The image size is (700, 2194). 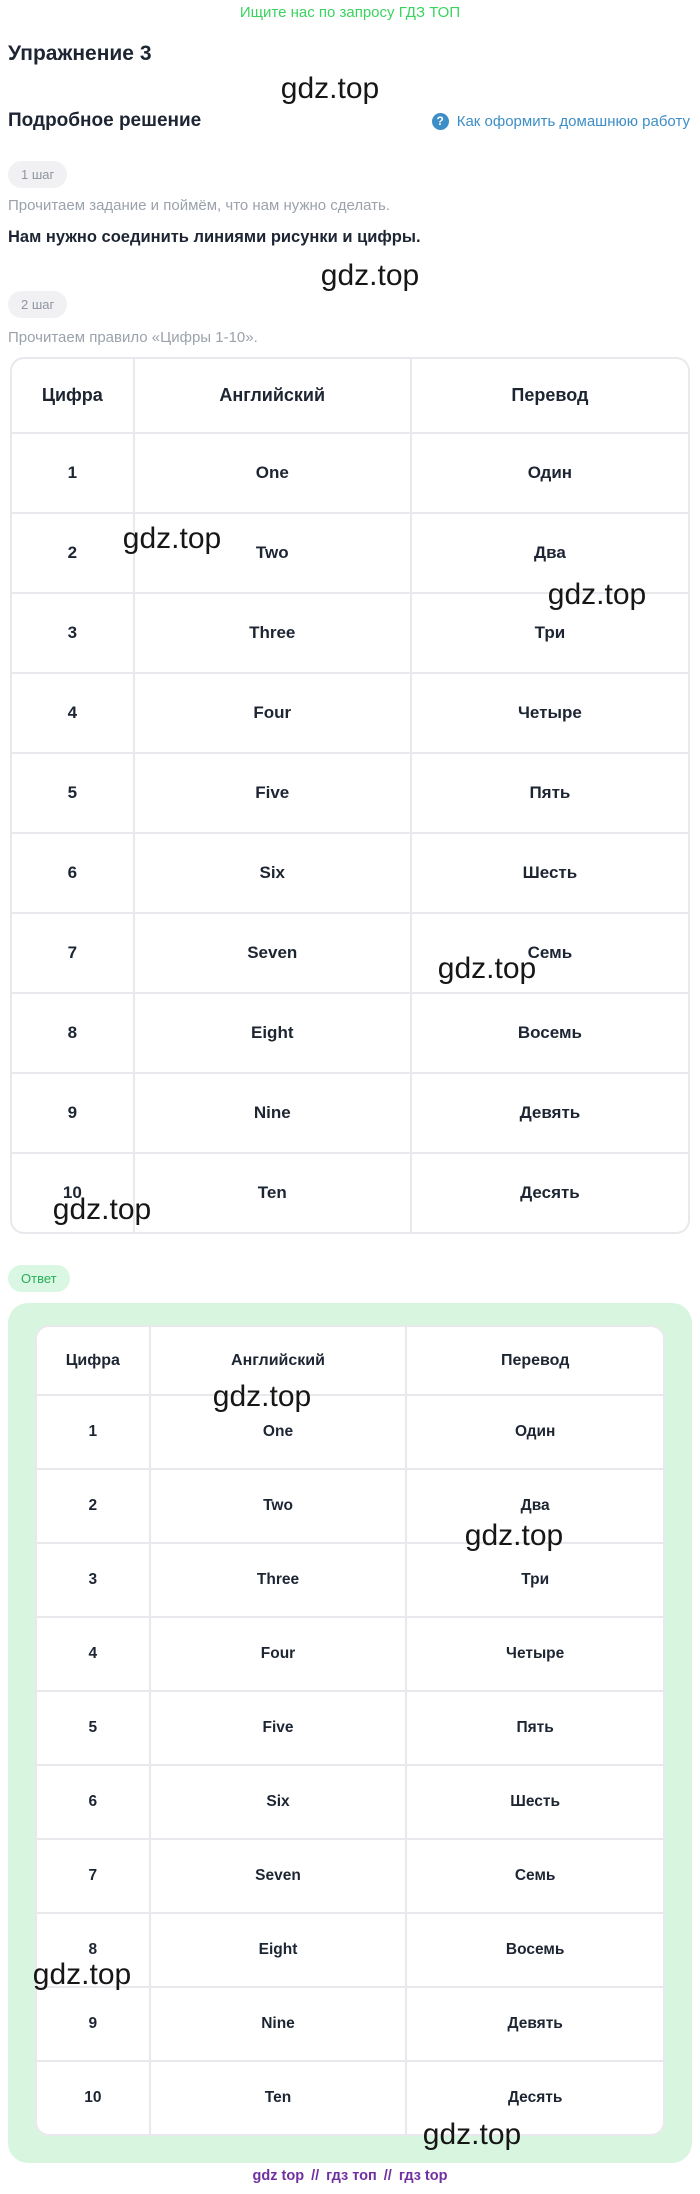 I want to click on table-cell: 10, so click(x=73, y=1192).